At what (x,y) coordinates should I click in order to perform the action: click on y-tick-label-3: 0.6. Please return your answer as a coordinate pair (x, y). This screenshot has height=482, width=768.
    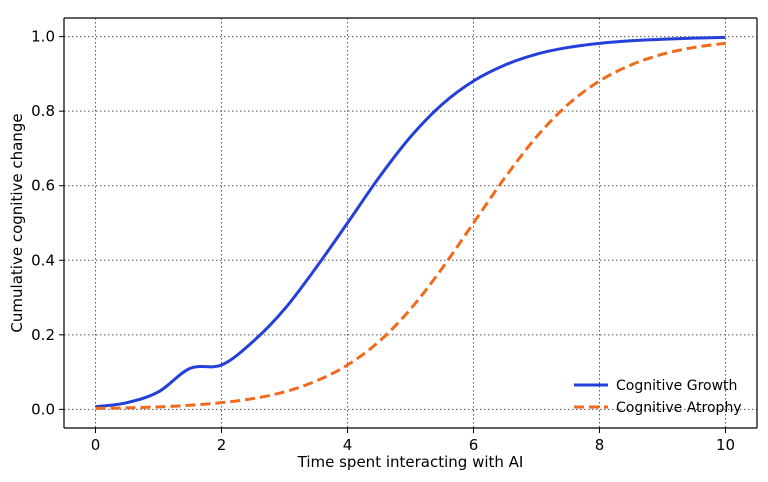
    Looking at the image, I should click on (43, 186).